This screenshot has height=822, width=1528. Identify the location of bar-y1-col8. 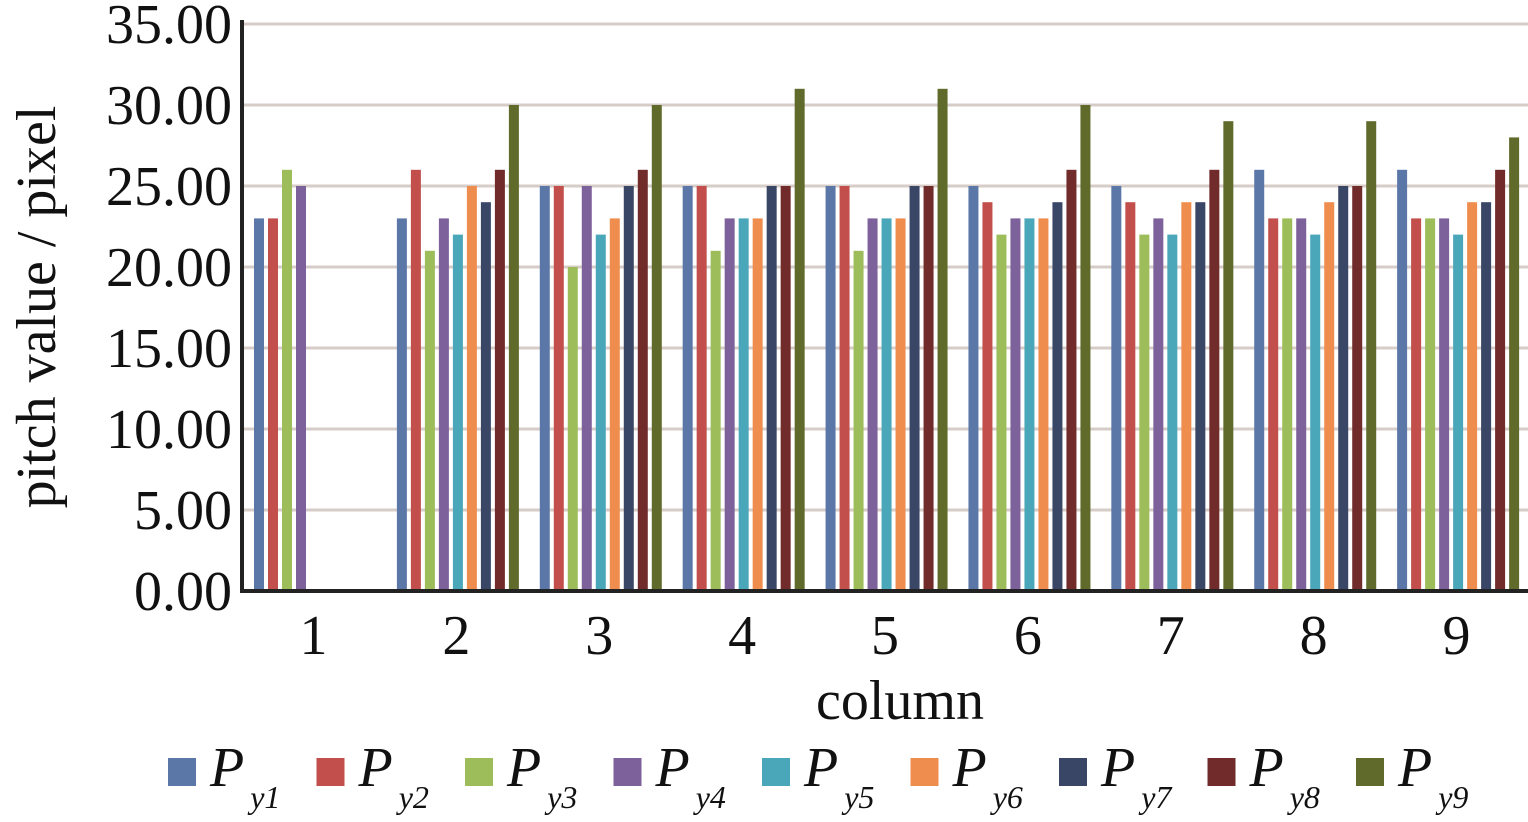
(1259, 380).